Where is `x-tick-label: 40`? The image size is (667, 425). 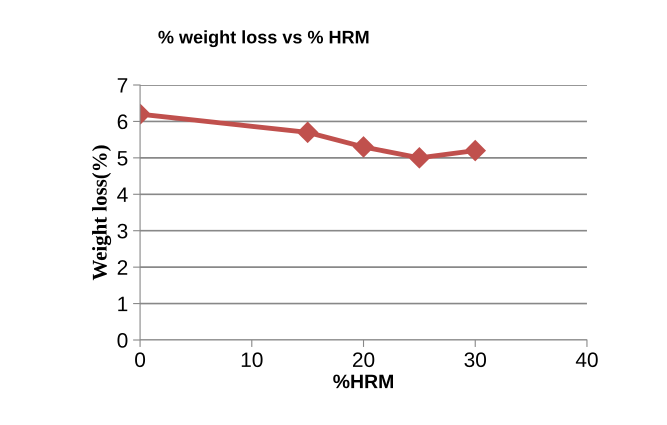
x-tick-label: 40 is located at coordinates (587, 360).